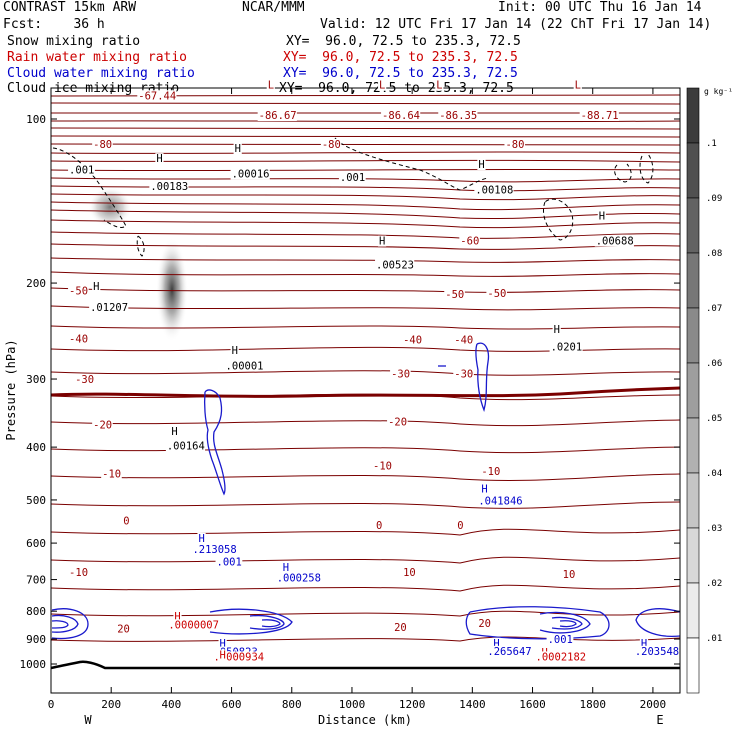  I want to click on contour-label: -40, so click(78, 339).